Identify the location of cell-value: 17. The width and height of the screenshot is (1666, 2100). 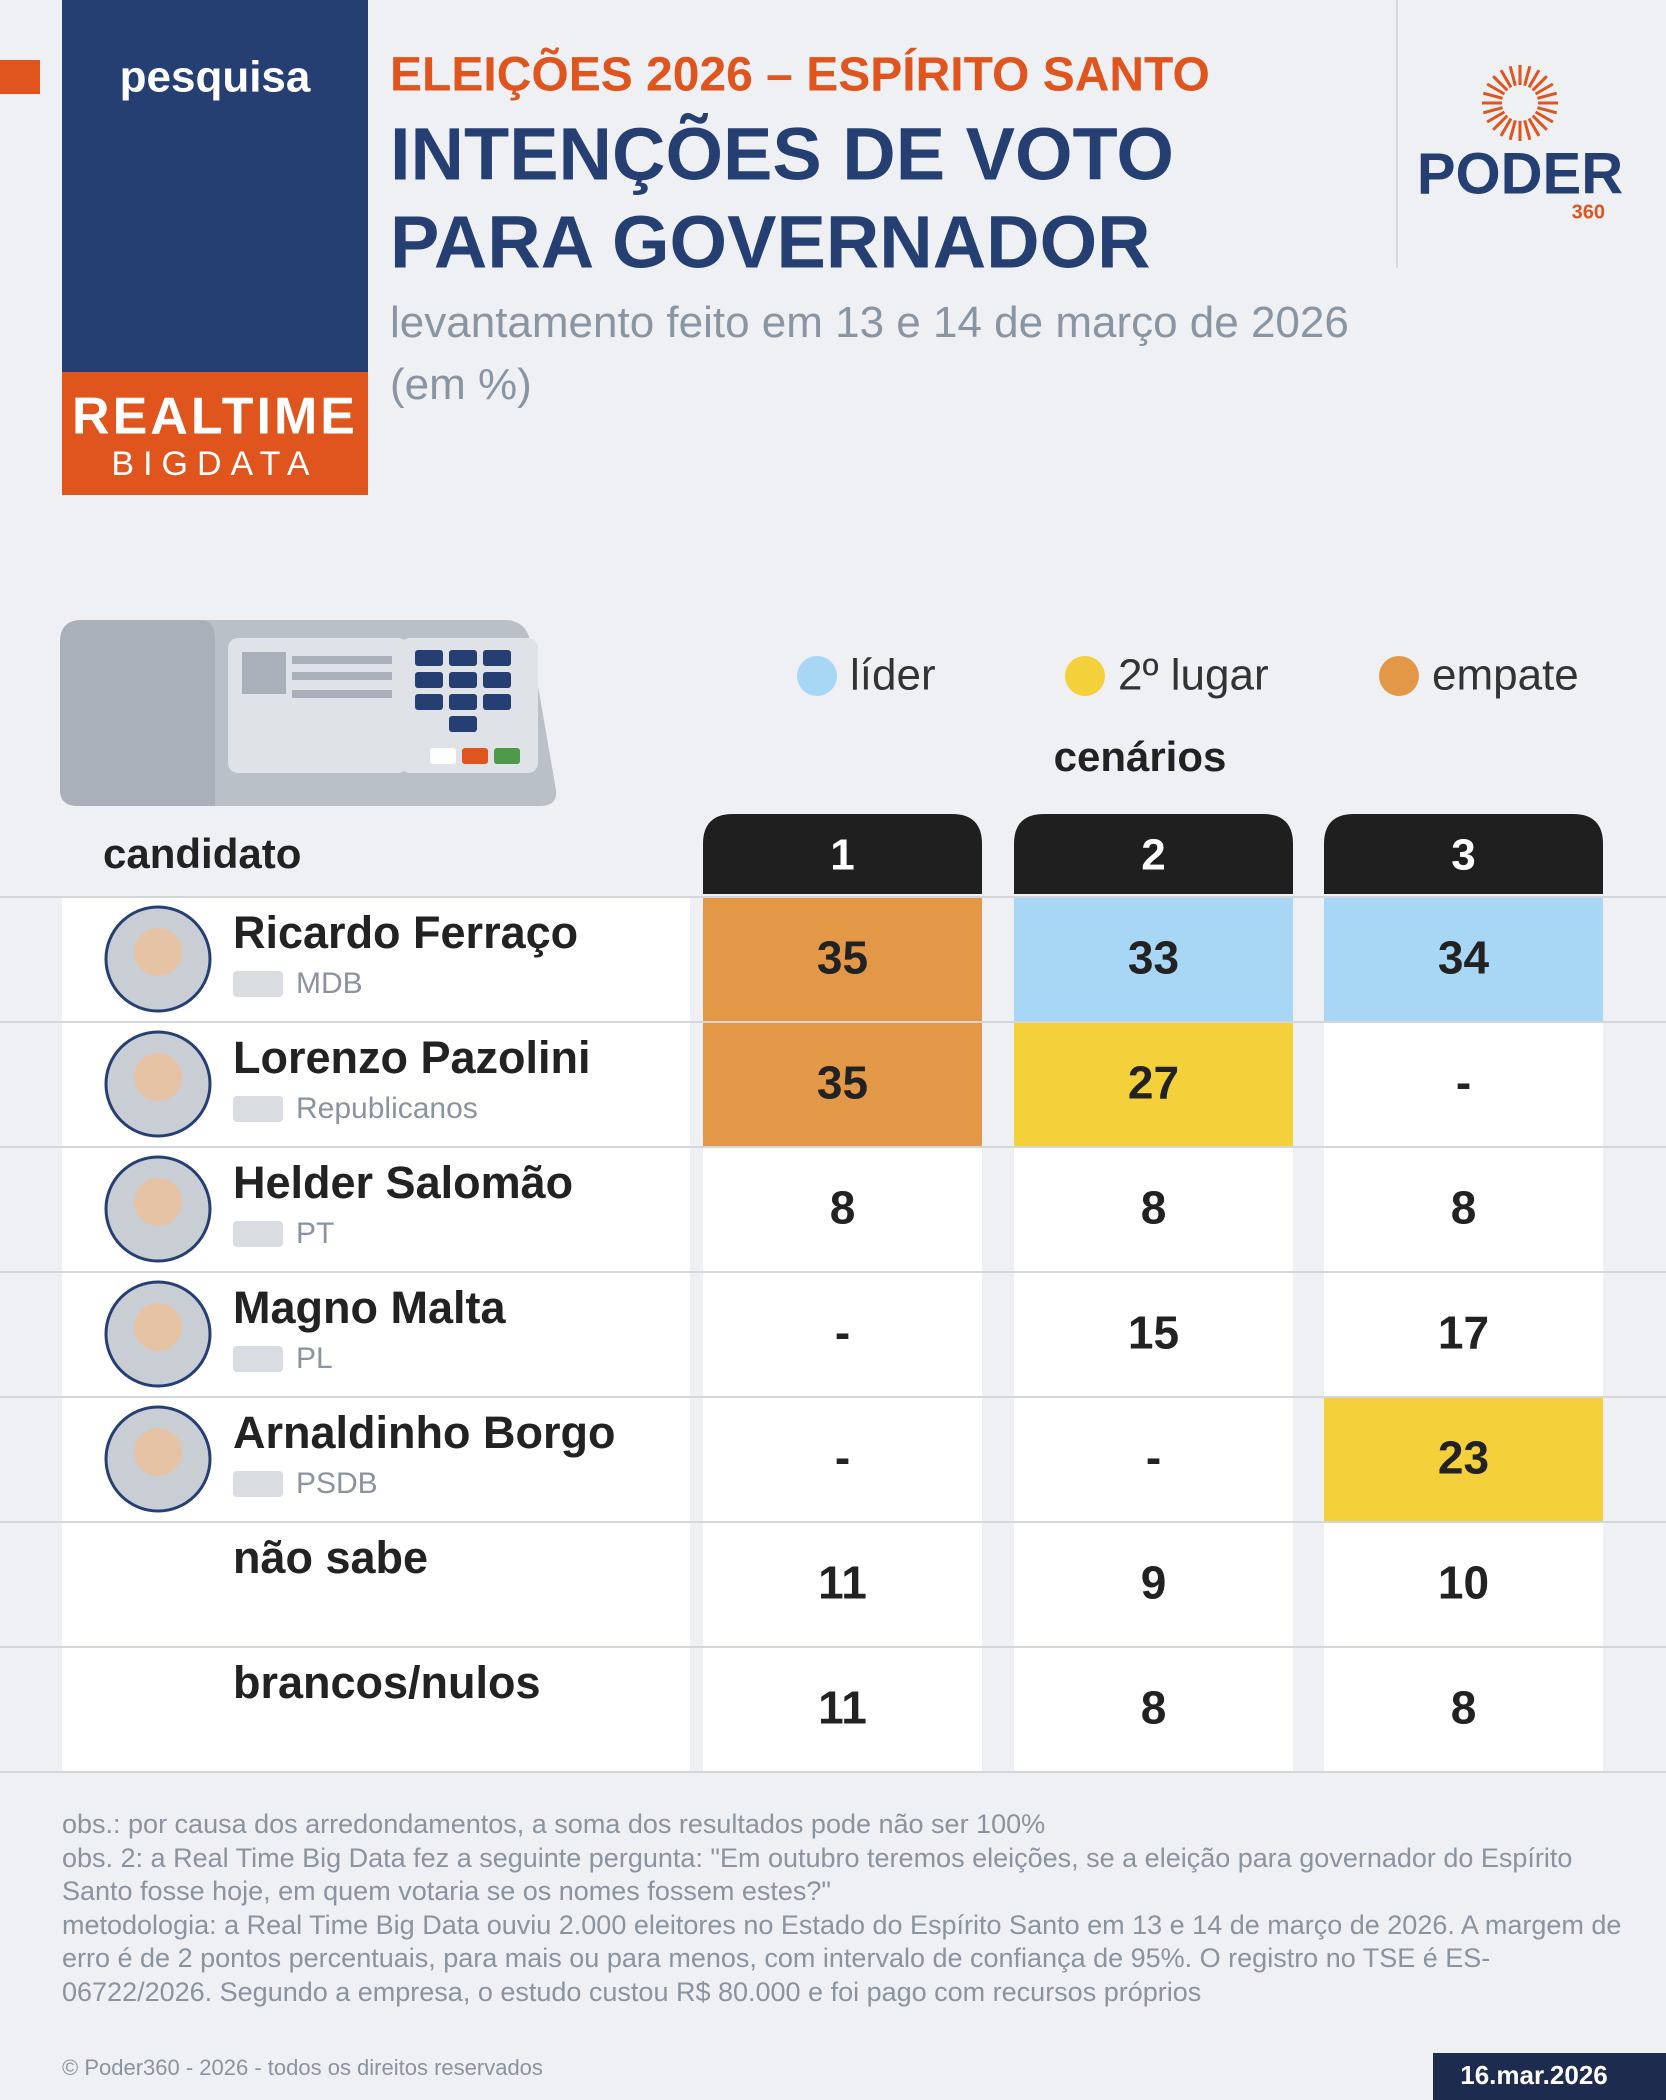
(1463, 1333).